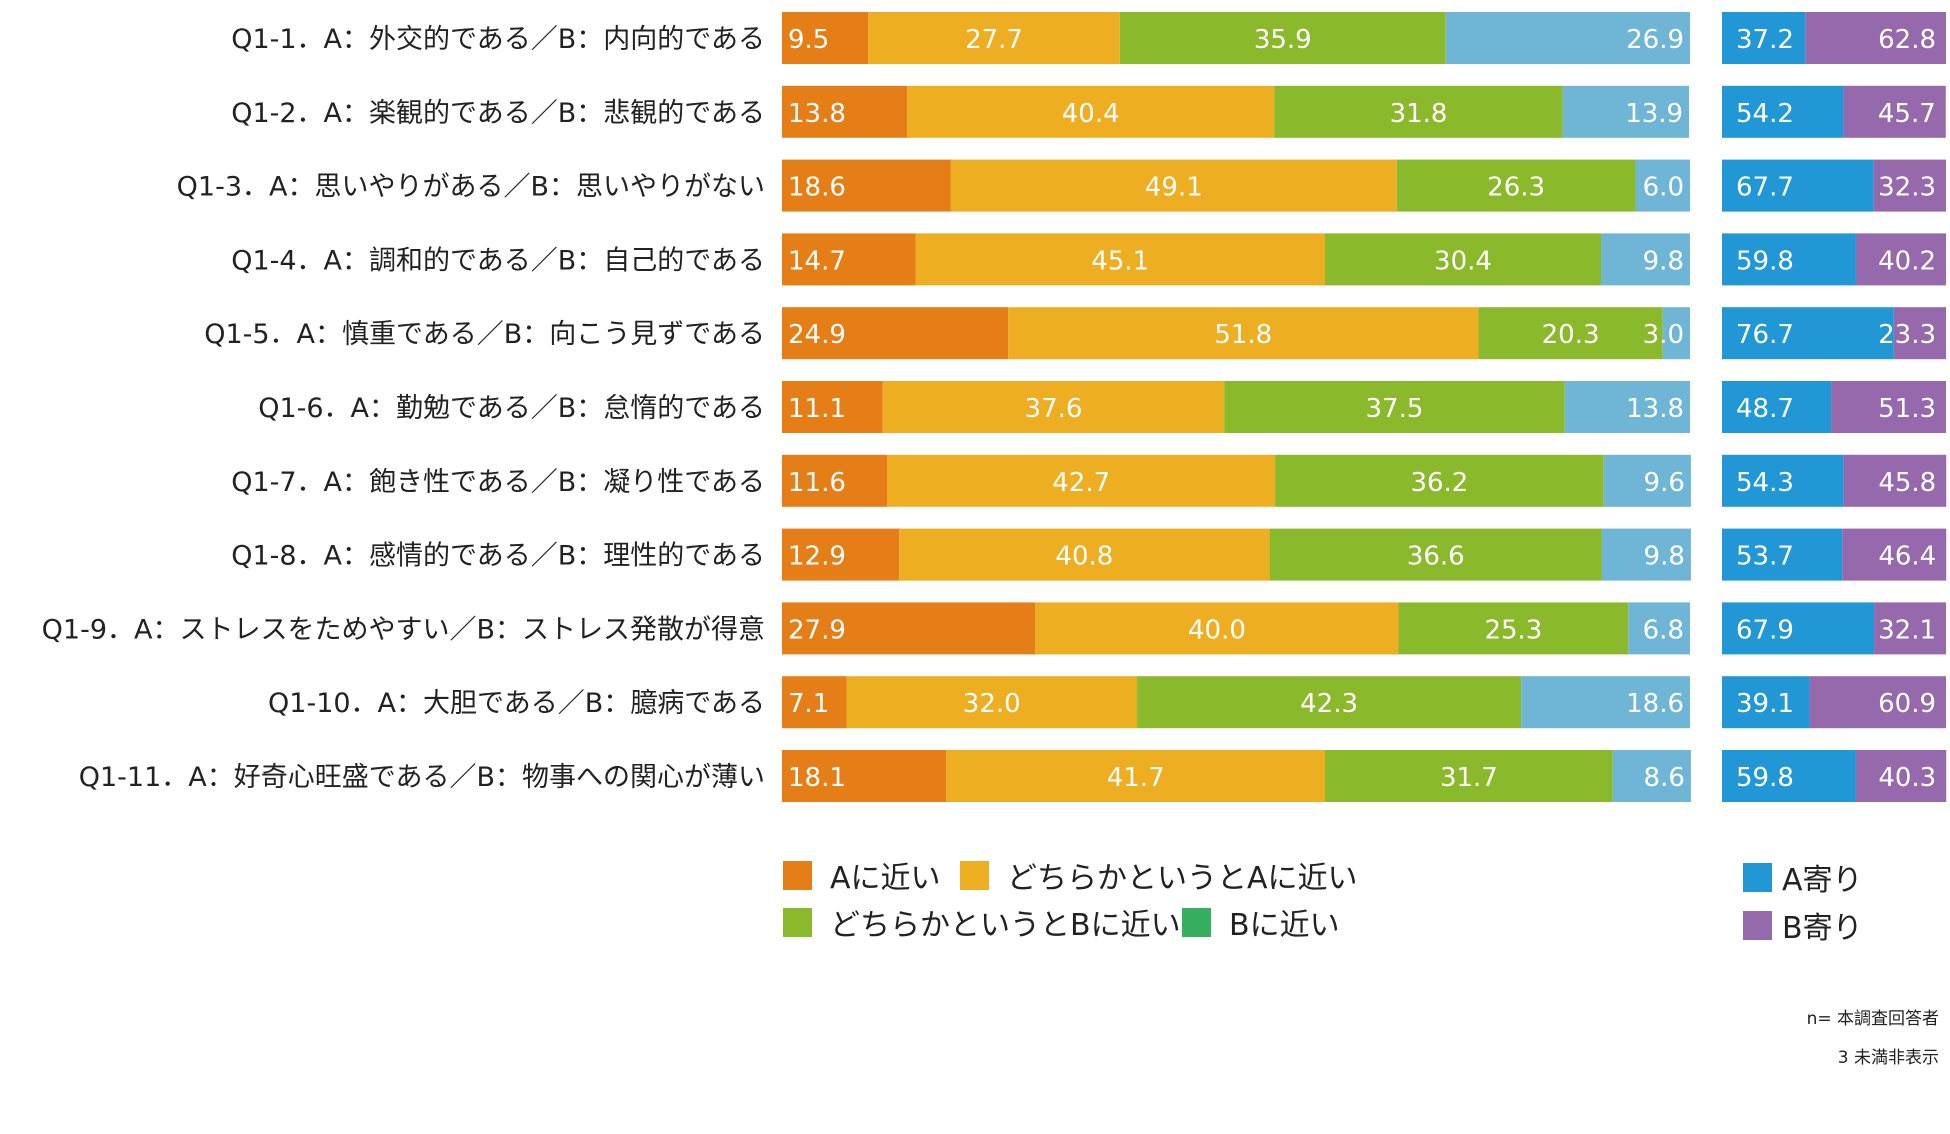 This screenshot has height=1134, width=1950. I want to click on data-label: 9.5, so click(808, 40).